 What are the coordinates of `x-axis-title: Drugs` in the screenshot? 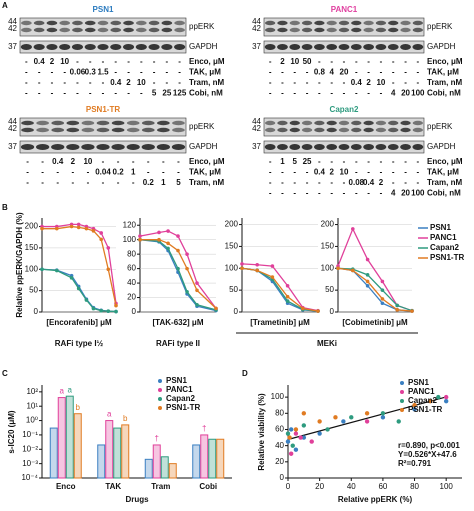 It's located at (137, 499).